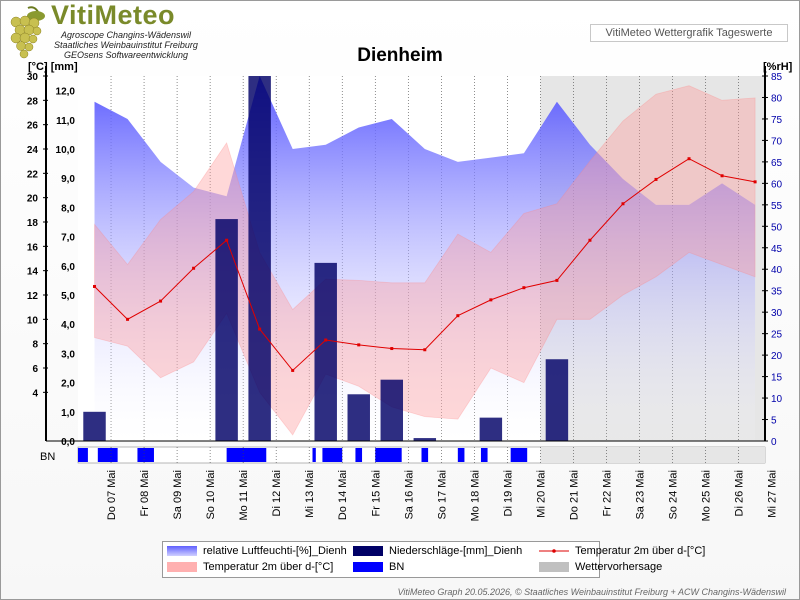 The image size is (800, 600). I want to click on rain-tick-label: 7,0, so click(68, 238).